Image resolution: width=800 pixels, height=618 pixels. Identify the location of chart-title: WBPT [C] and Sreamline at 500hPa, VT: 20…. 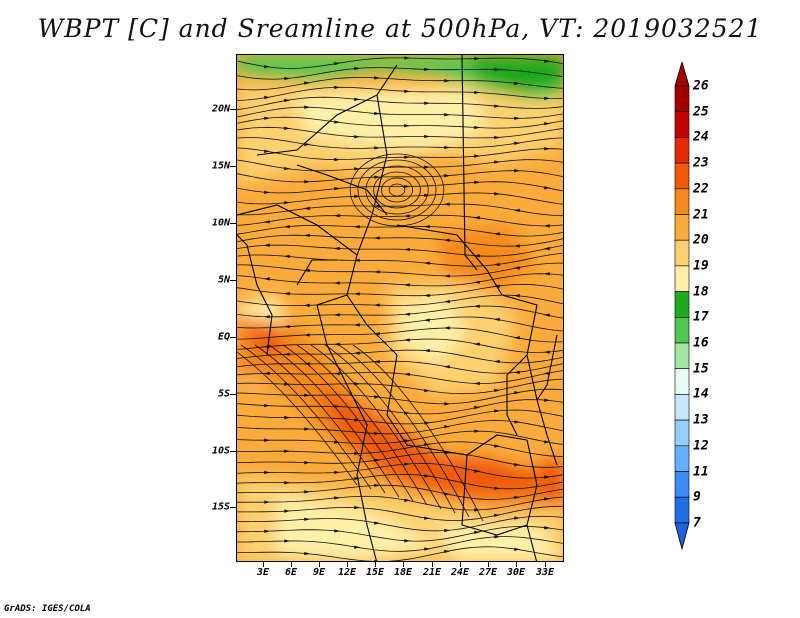
(400, 28).